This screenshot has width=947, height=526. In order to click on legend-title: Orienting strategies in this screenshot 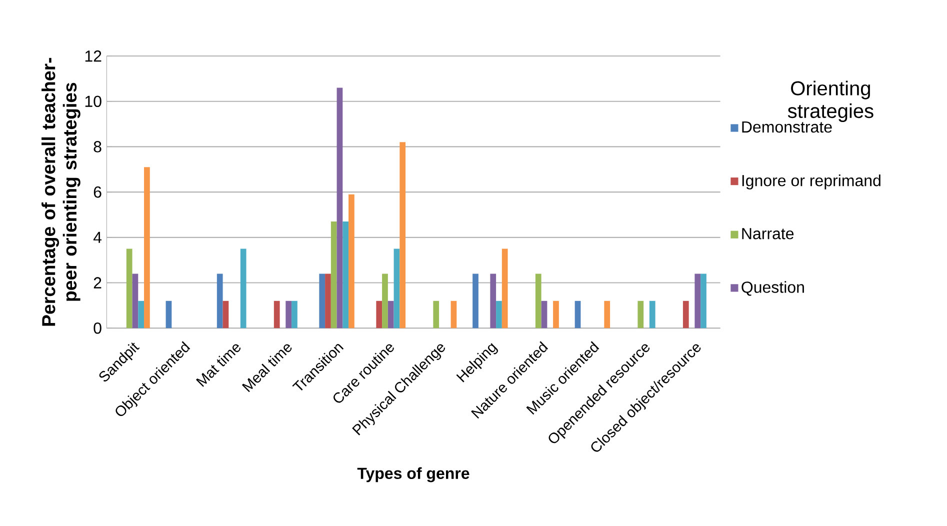, I will do `click(831, 101)`.